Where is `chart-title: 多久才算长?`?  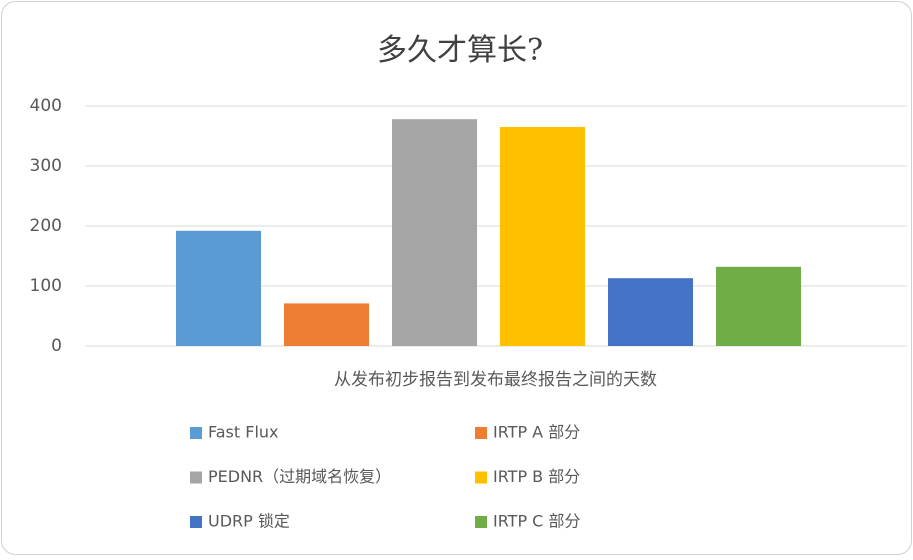
chart-title: 多久才算长? is located at coordinates (460, 50).